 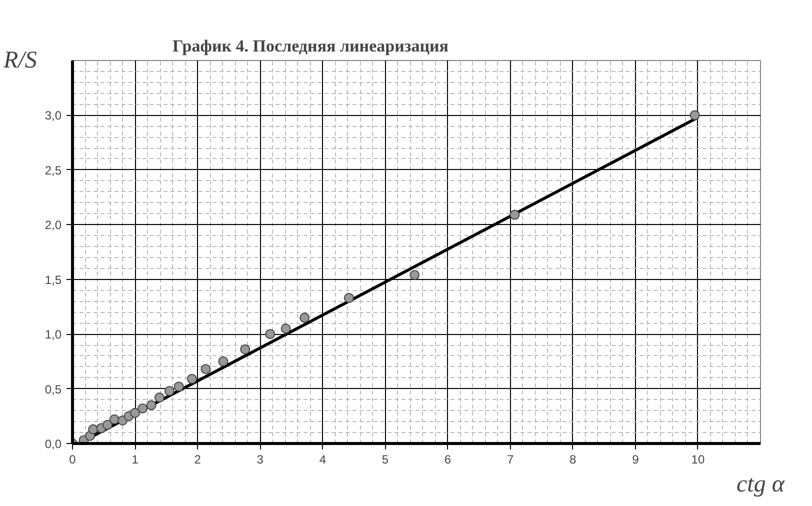 I want to click on x-tick-label: 4, so click(x=322, y=459).